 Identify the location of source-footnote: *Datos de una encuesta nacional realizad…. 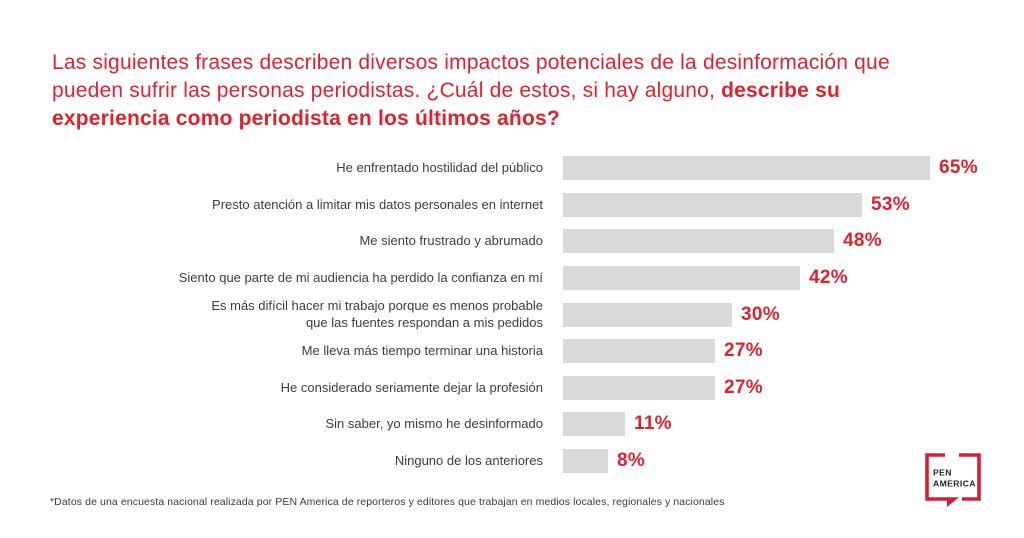
(387, 502).